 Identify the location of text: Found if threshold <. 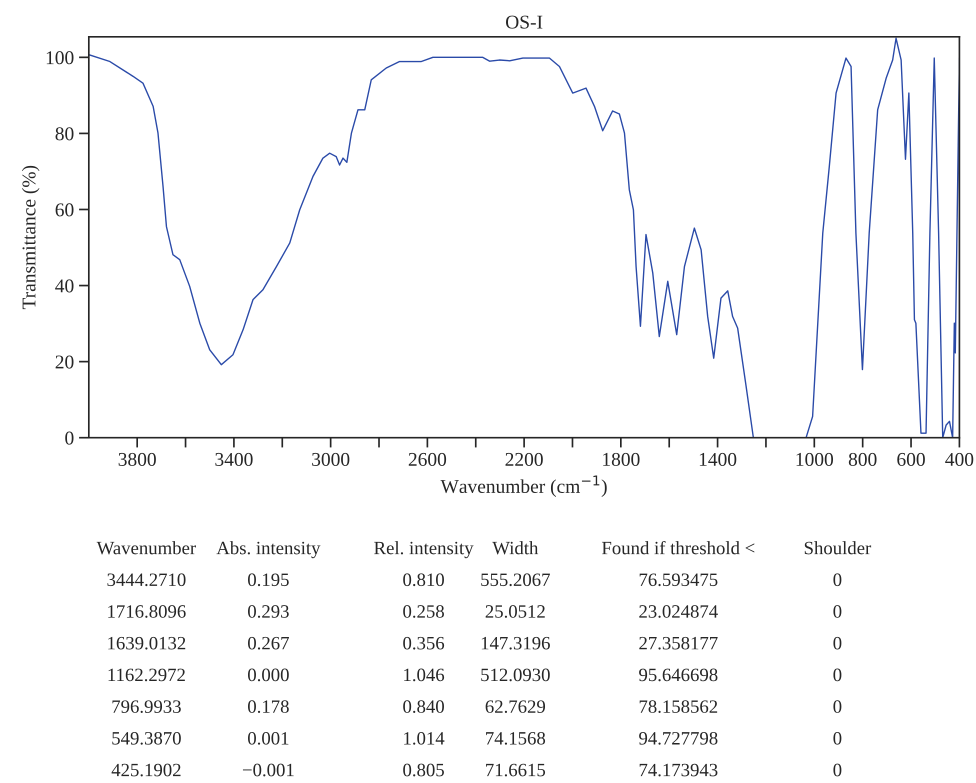
(678, 547).